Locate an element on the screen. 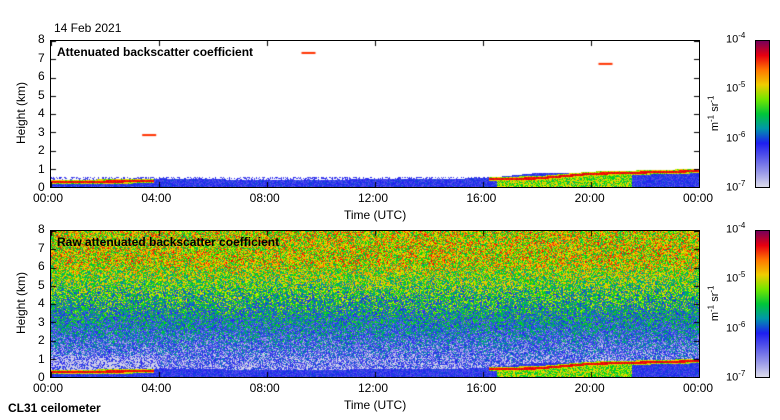  plot-title: Attenuated backscatter coefficient is located at coordinates (155, 52).